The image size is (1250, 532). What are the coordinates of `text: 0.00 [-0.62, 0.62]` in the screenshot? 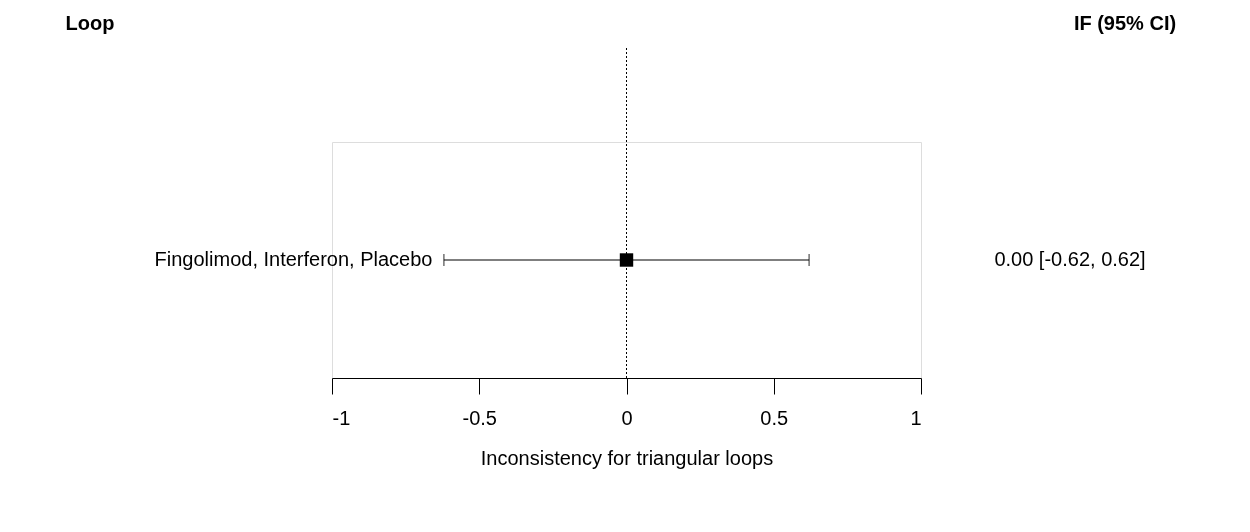 It's located at (1070, 259).